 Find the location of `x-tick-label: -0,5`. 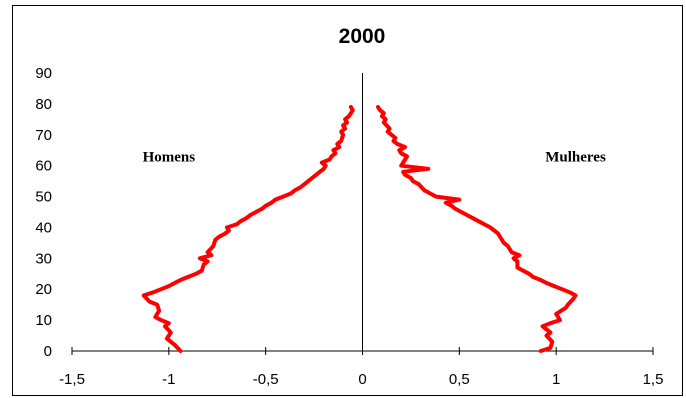

x-tick-label: -0,5 is located at coordinates (266, 379).